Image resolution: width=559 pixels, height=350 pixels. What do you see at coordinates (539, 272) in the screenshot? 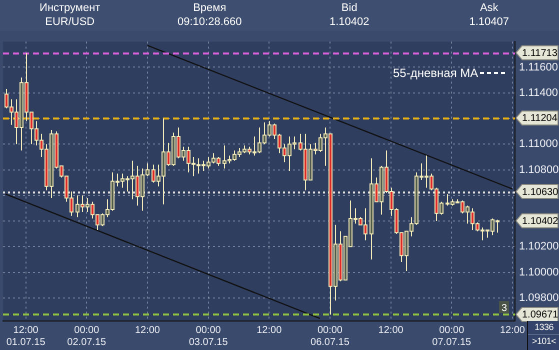
I see `y-tick-label: 1.10000` at bounding box center [539, 272].